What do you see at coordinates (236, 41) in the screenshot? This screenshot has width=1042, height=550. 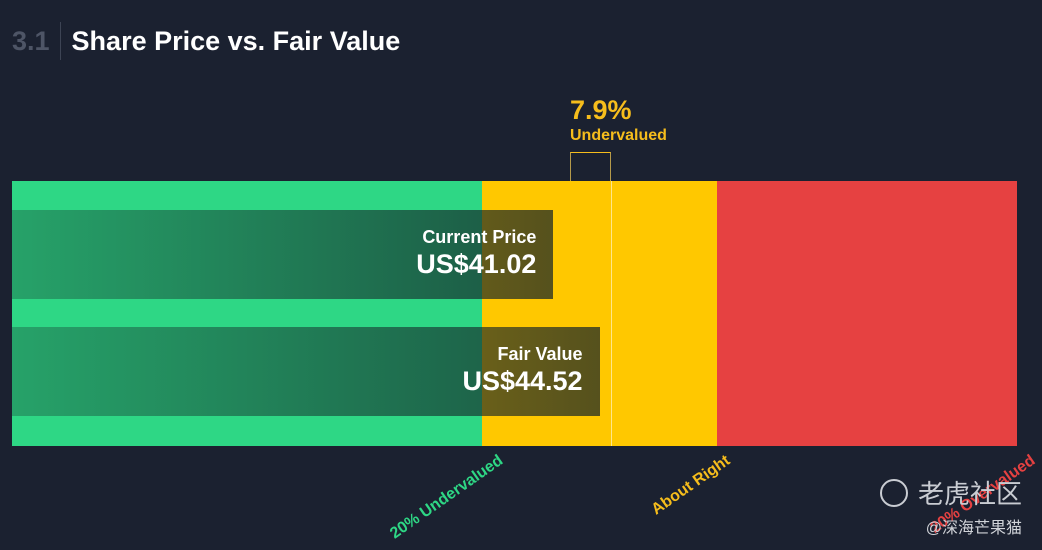 I see `page-title: Share Price vs. Fair Value` at bounding box center [236, 41].